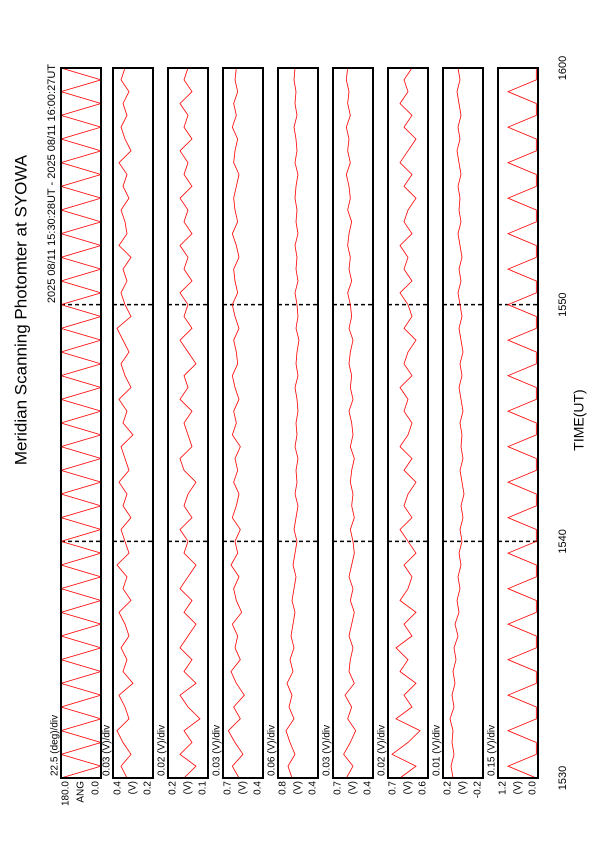  I want to click on y-tick-label: 0.1, so click(203, 788).